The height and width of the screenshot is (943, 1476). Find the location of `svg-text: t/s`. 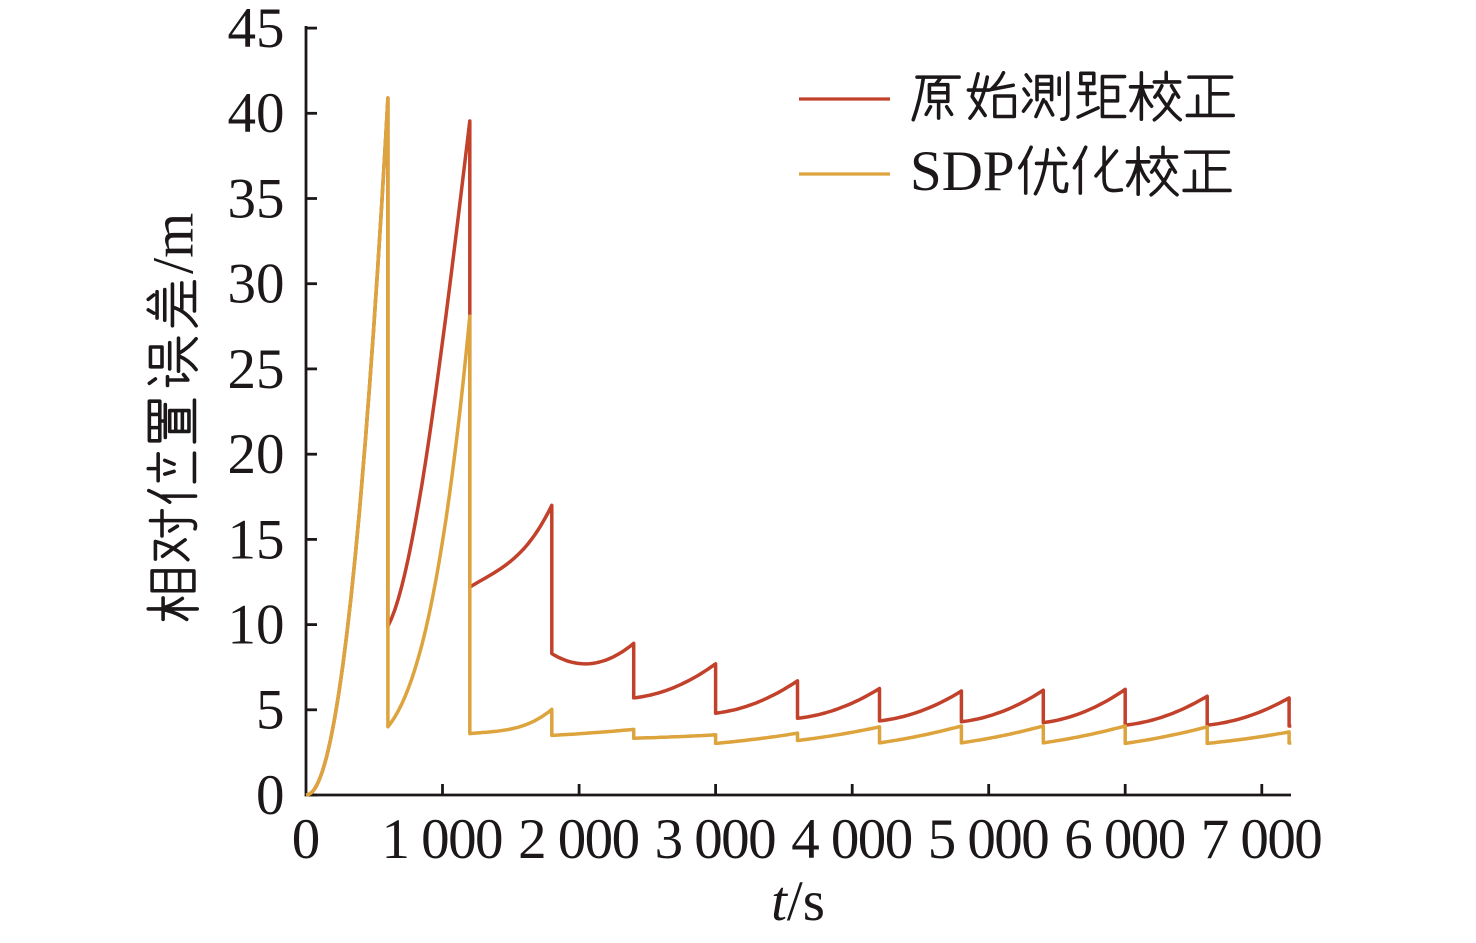

svg-text: t/s is located at coordinates (798, 901).